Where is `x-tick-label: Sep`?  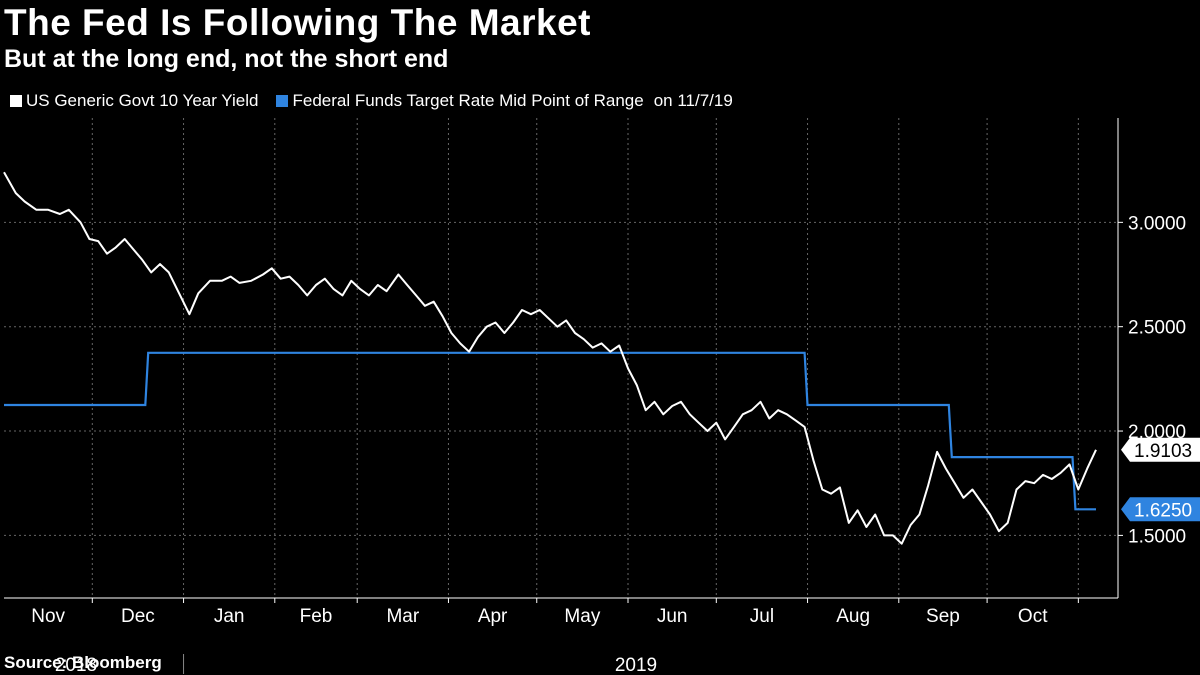 x-tick-label: Sep is located at coordinates (943, 616).